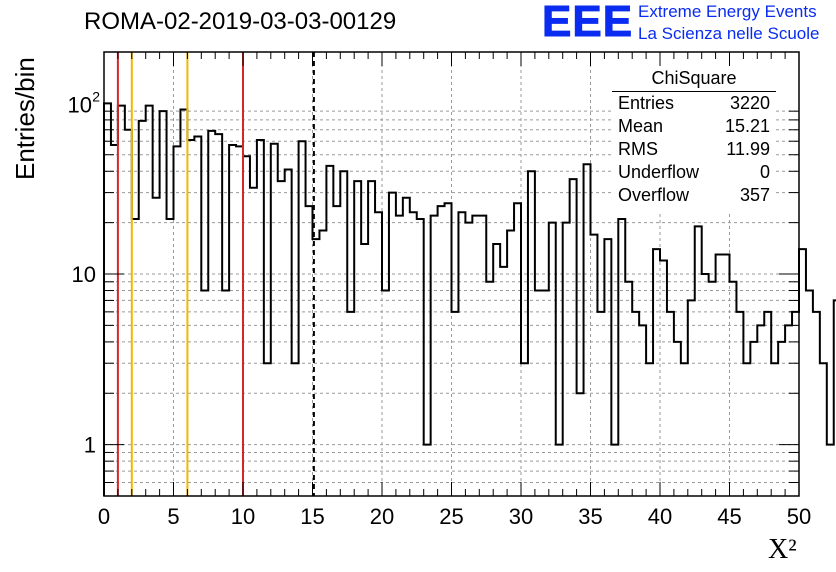  What do you see at coordinates (641, 126) in the screenshot?
I see `stats-label: Mean` at bounding box center [641, 126].